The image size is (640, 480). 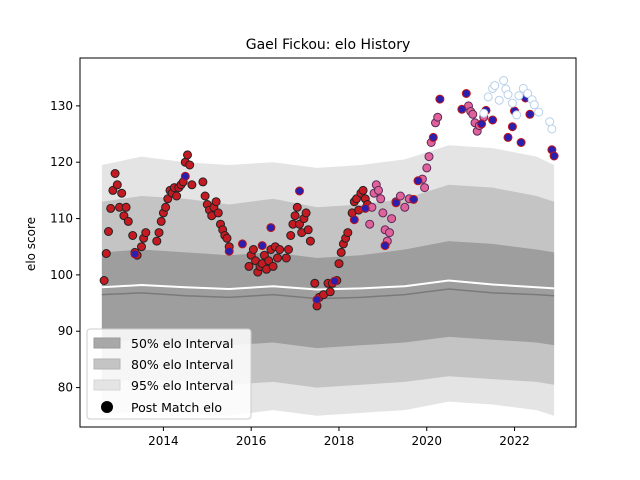 I want to click on x-tick-label: 2014, so click(x=163, y=441).